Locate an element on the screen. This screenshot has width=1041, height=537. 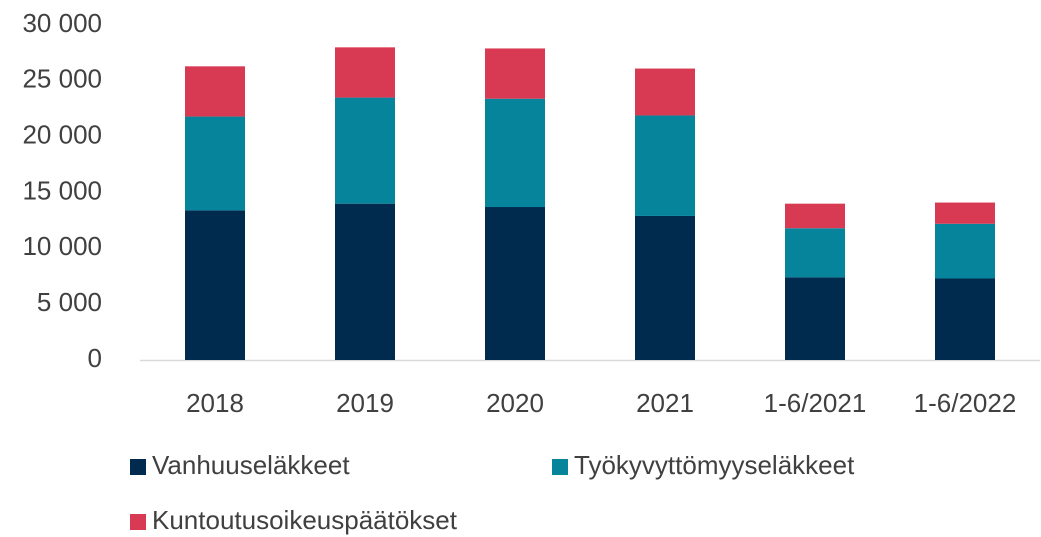
x-tick-label: 1-6/2021 is located at coordinates (815, 403).